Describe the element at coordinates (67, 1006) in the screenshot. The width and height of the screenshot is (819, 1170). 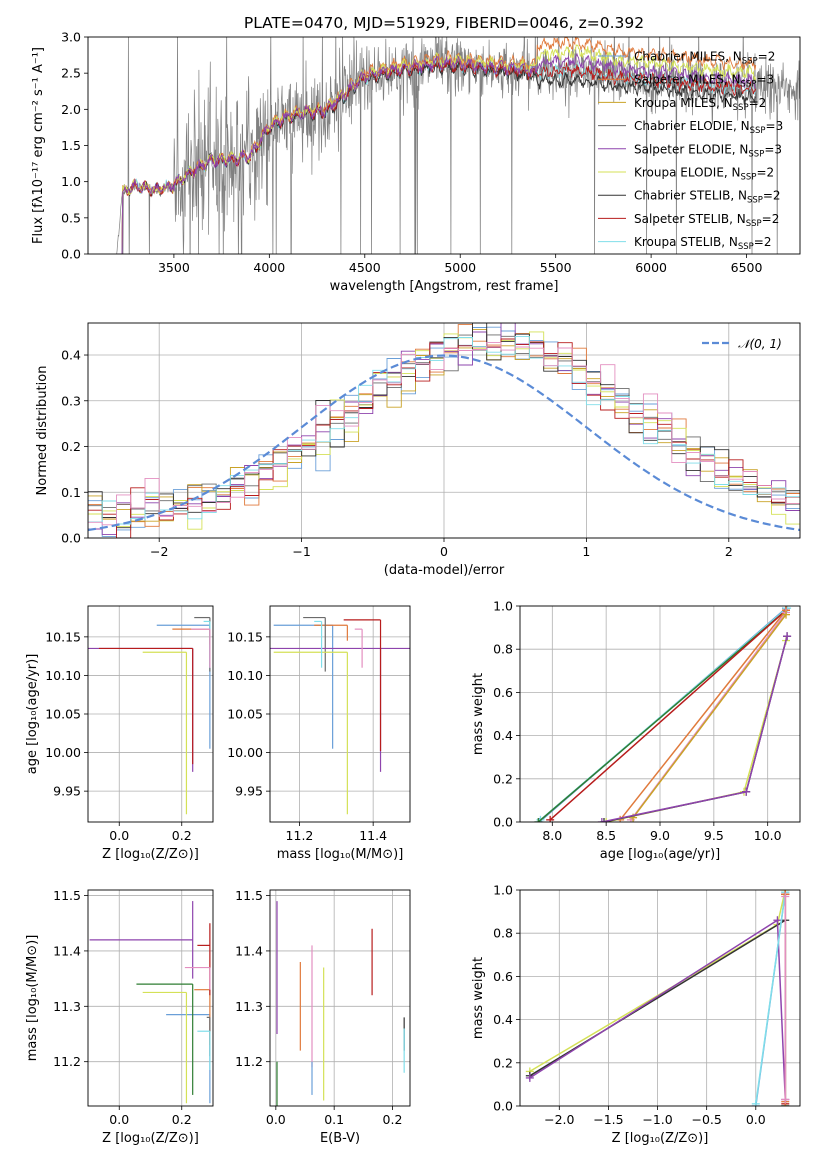
I see `y-tick-label: 11.3` at that location.